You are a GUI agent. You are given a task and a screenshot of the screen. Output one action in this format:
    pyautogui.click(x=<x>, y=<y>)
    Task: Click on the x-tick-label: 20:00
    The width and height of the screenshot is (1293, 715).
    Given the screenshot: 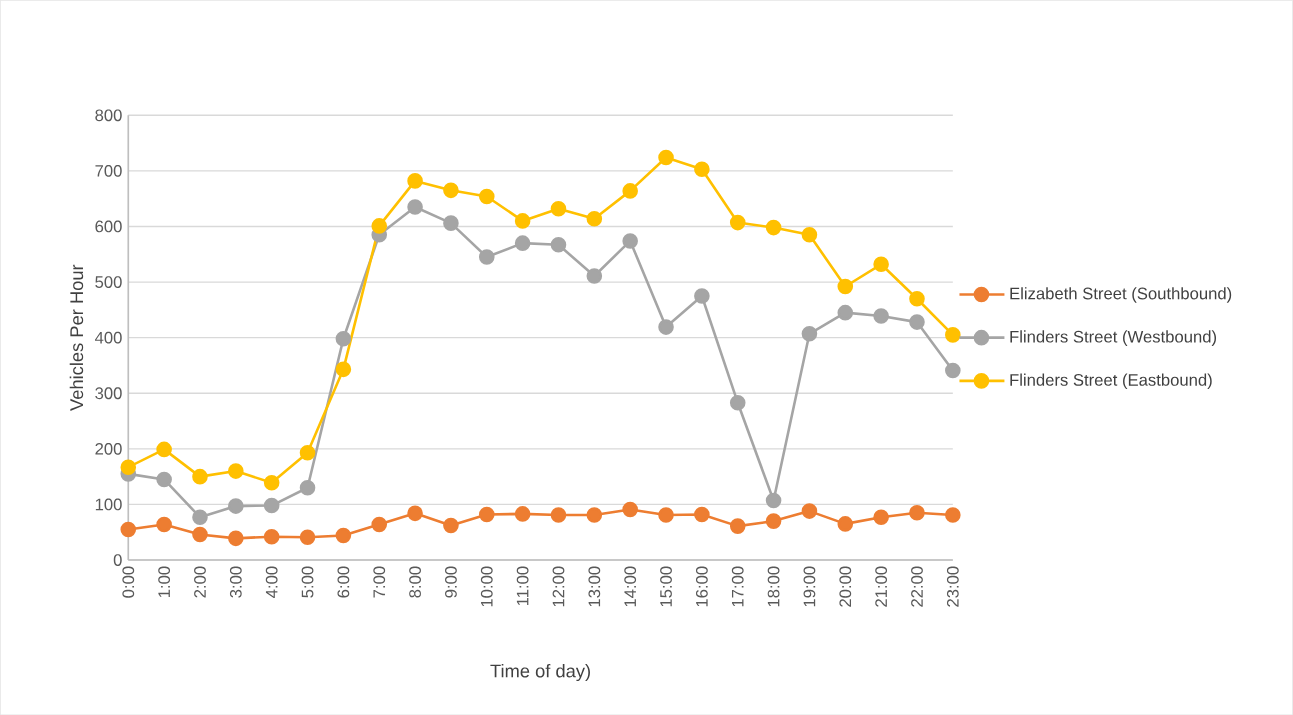 What is the action you would take?
    pyautogui.click(x=845, y=586)
    